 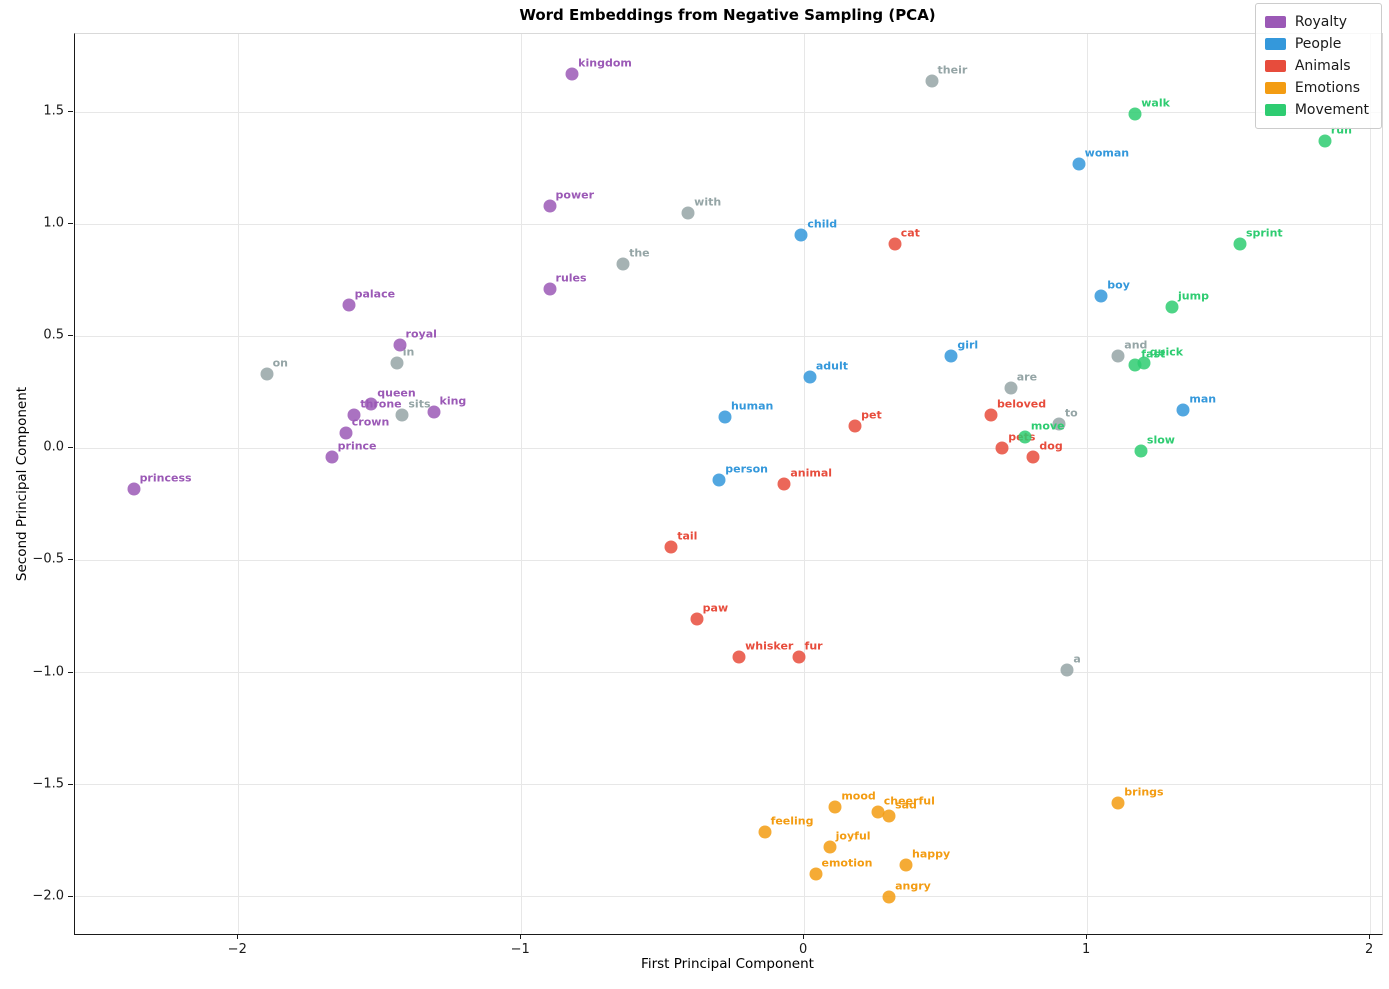 I want to click on legend-label: Emotions, so click(x=1327, y=88).